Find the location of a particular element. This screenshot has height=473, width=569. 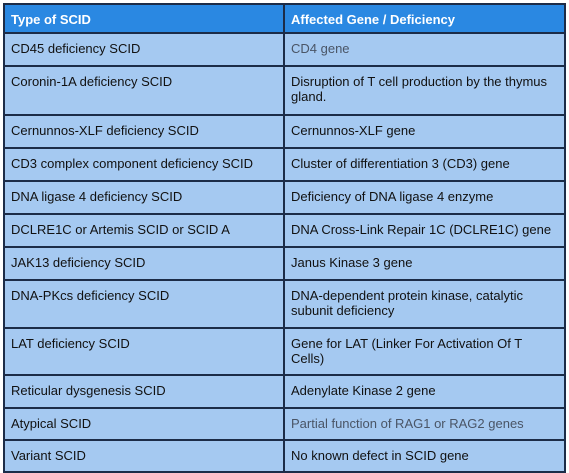

table-cell: Cluster of differentiation 3 (CD3) gene is located at coordinates (424, 164).